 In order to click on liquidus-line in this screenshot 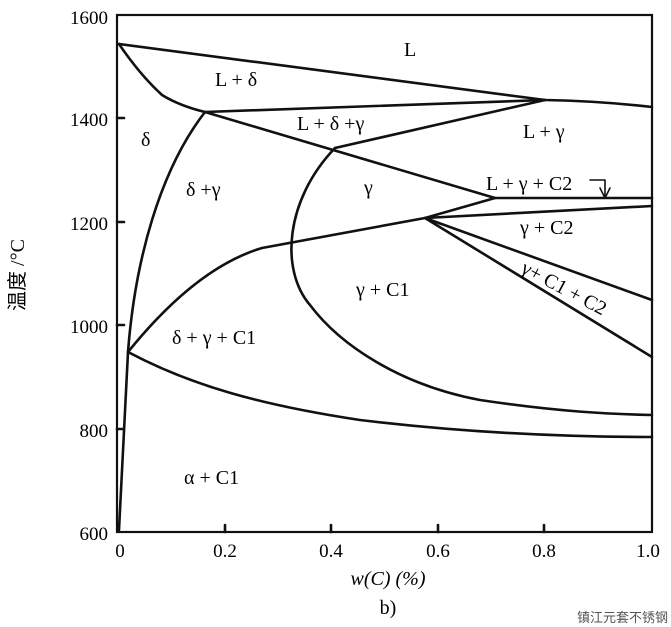, I will do `click(385, 75)`.